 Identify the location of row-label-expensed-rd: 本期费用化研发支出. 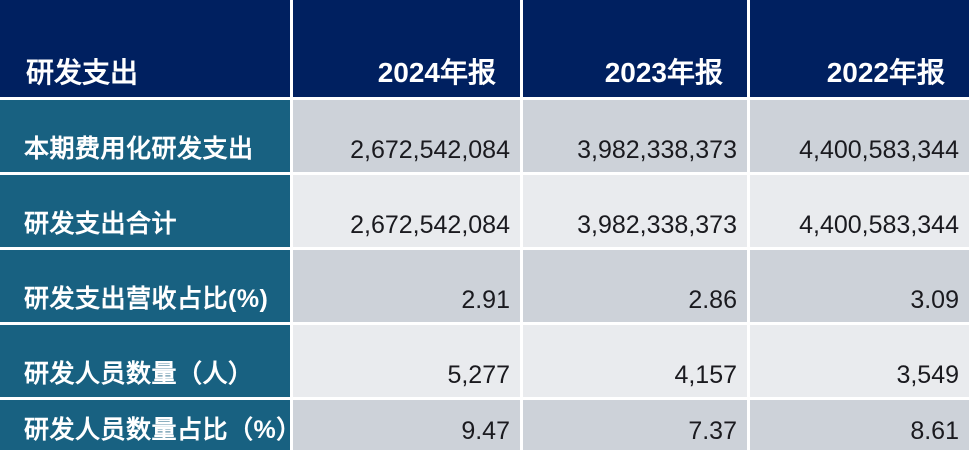
(145, 136).